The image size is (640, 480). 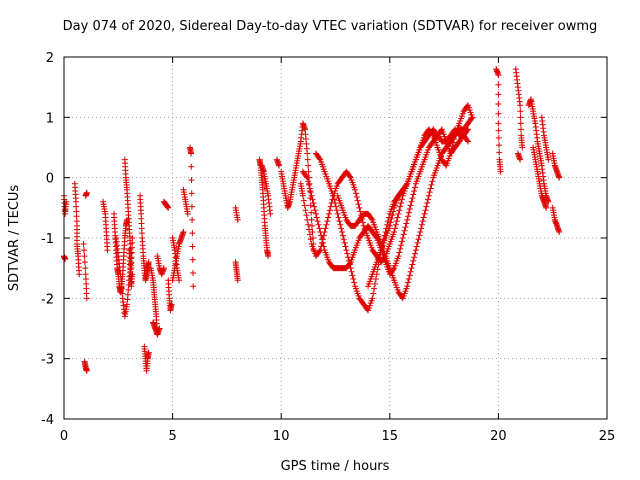 I want to click on y-axis-label: SDTVAR / TECUs, so click(x=14, y=238).